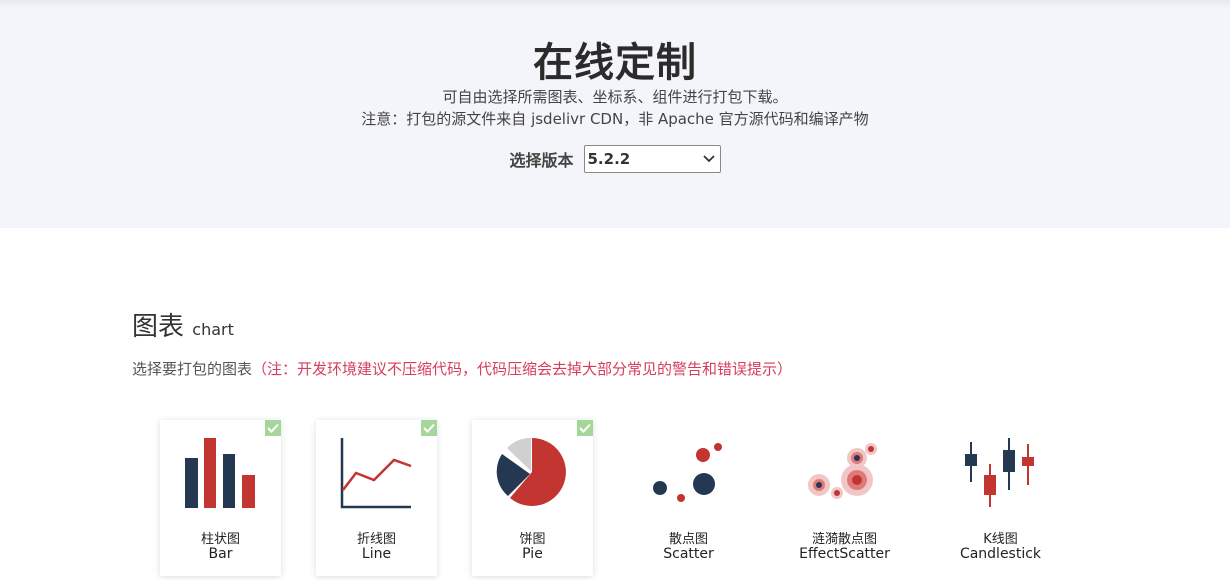 This screenshot has height=580, width=1230. What do you see at coordinates (522, 369) in the screenshot?
I see `section-note: （注：开发环境建议不压缩代码，代码压缩会去掉大部分常见的警告和错误提示）` at bounding box center [522, 369].